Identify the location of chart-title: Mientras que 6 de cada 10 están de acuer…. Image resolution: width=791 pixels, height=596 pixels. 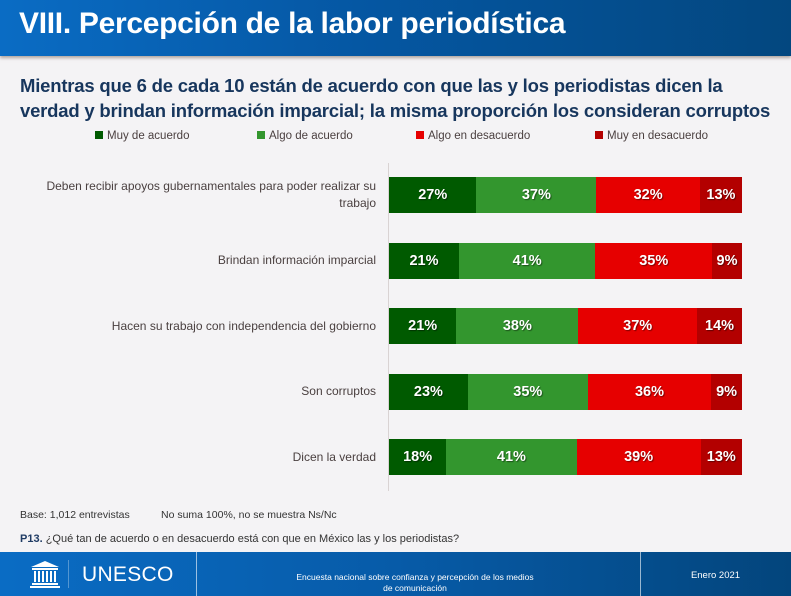
(395, 98).